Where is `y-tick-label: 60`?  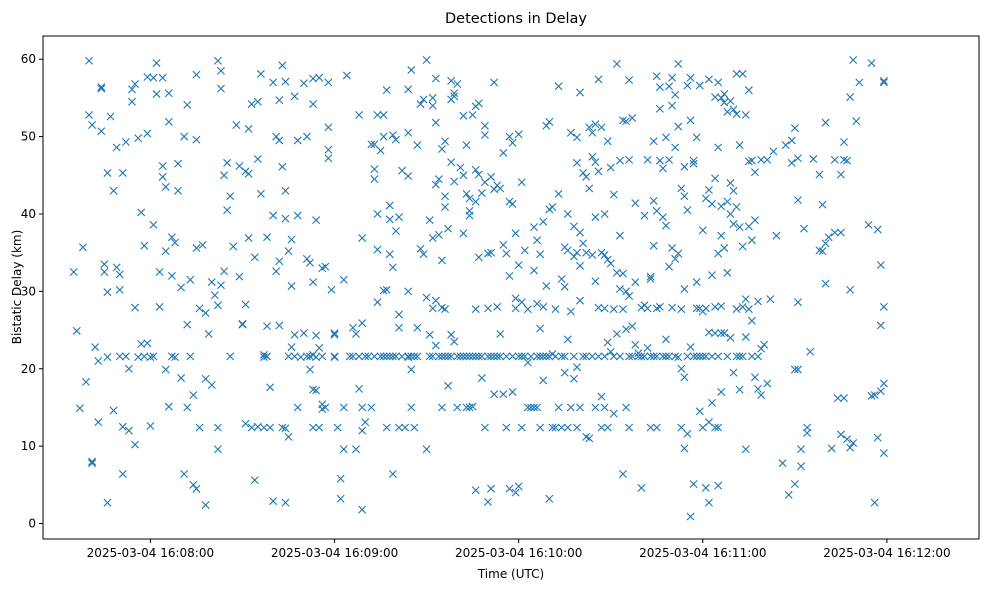 y-tick-label: 60 is located at coordinates (28, 59).